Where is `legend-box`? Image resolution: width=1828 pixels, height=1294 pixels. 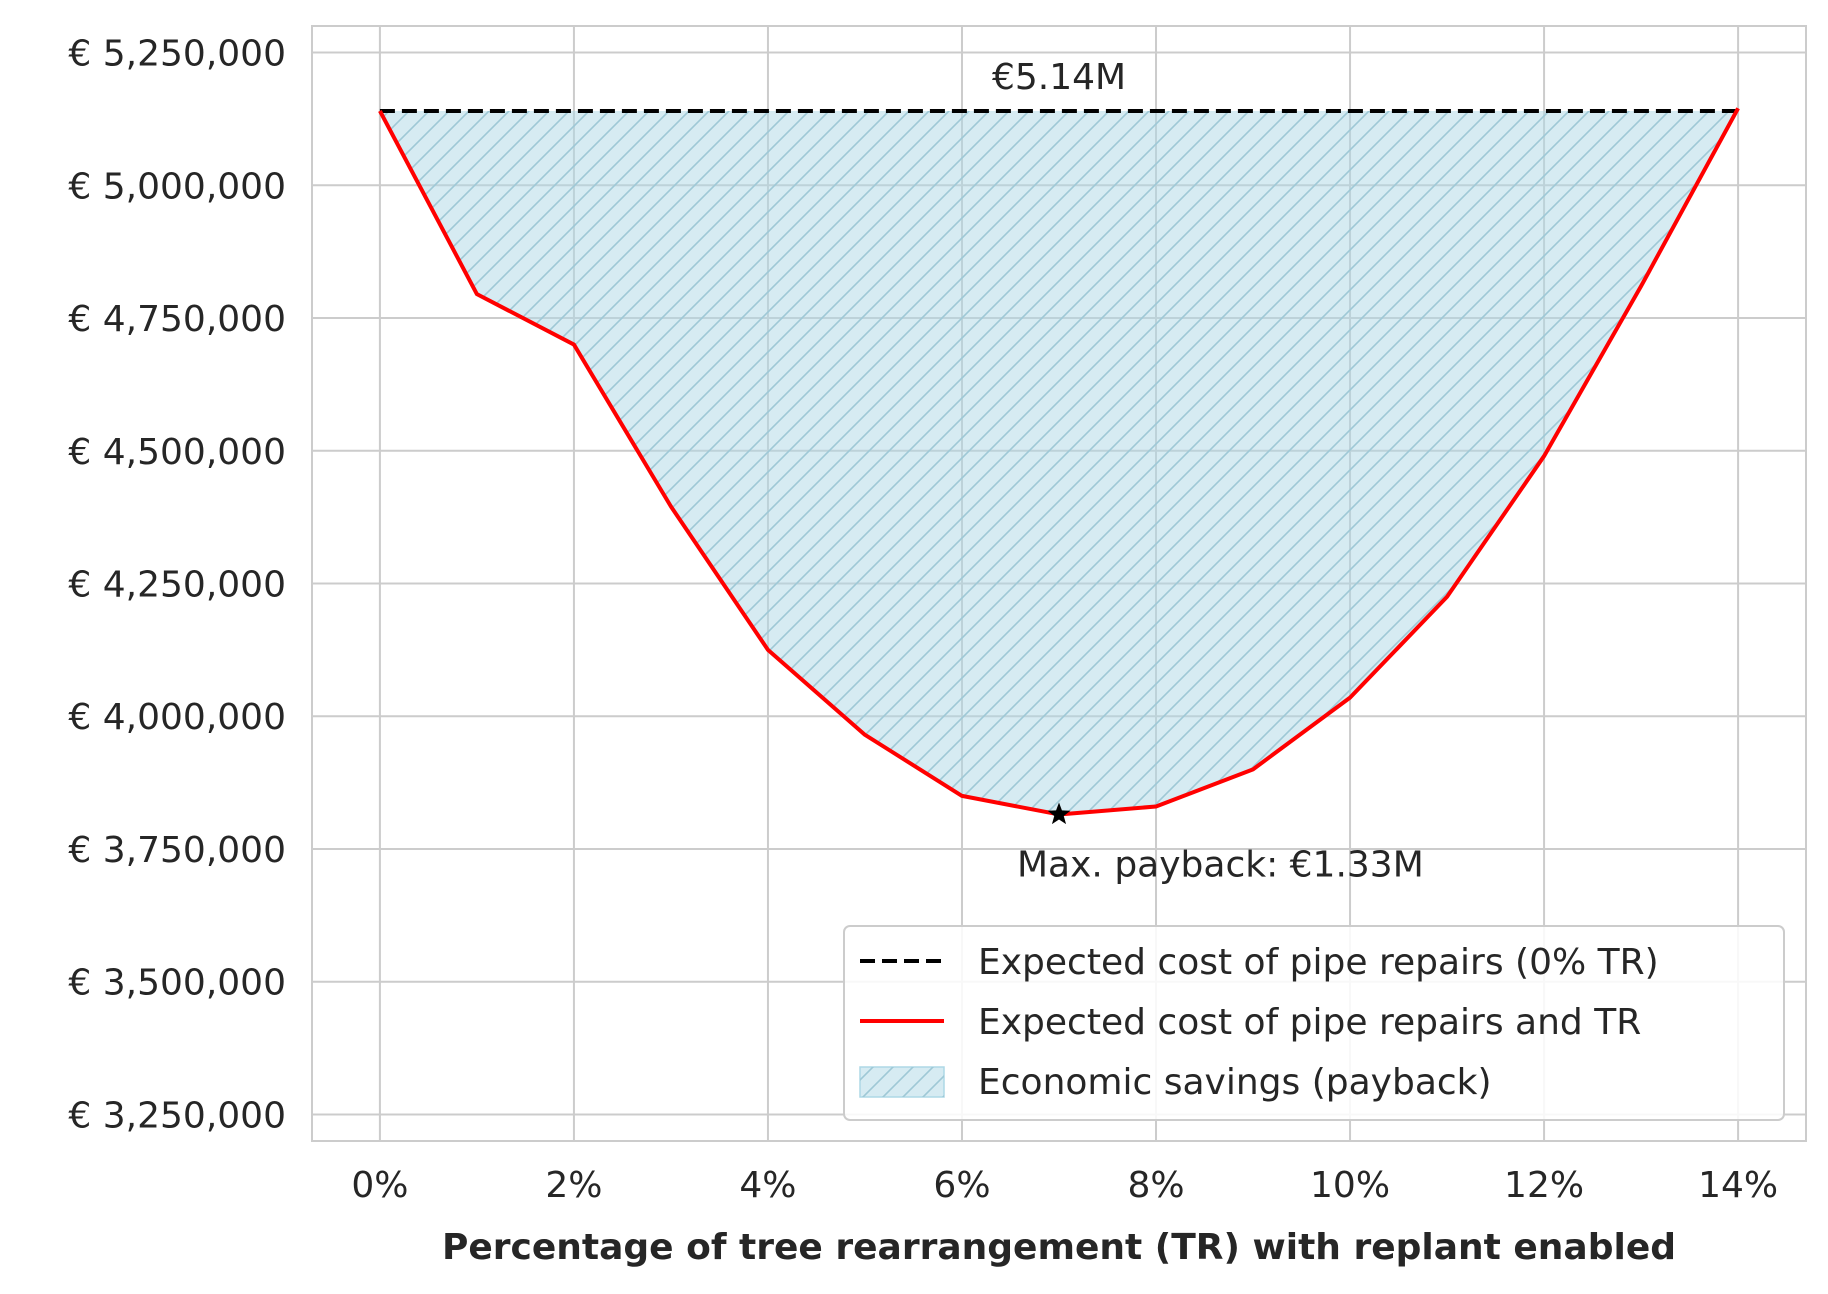 legend-box is located at coordinates (1314, 1023).